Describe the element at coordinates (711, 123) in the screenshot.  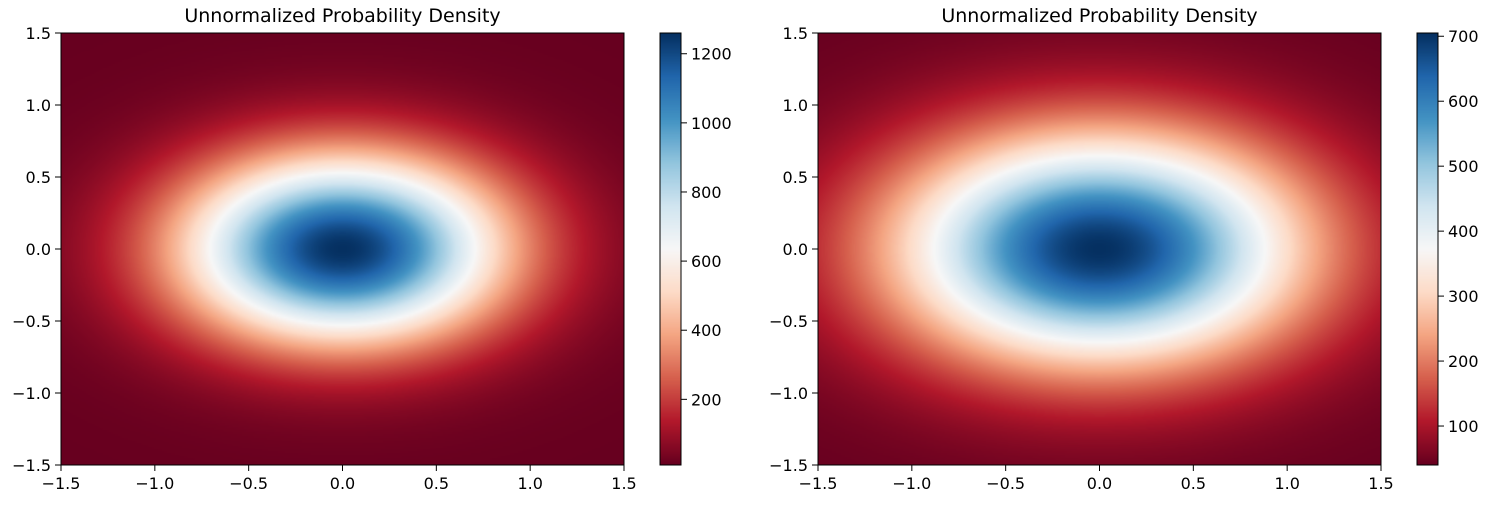
I see `colorbar-tick-label: 1000` at that location.